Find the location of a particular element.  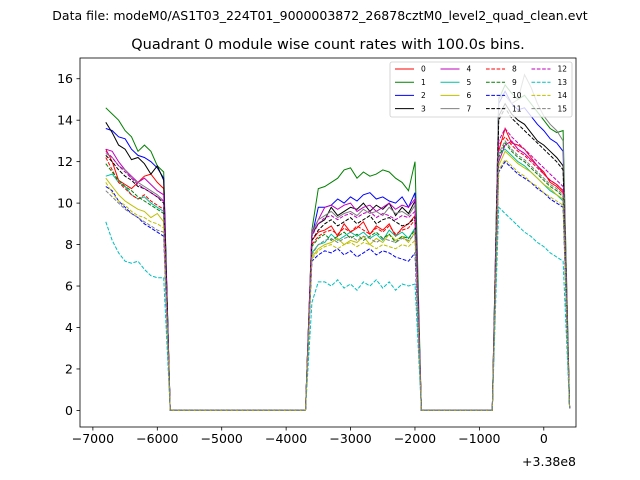

x-tick-label: −3000 is located at coordinates (350, 438).